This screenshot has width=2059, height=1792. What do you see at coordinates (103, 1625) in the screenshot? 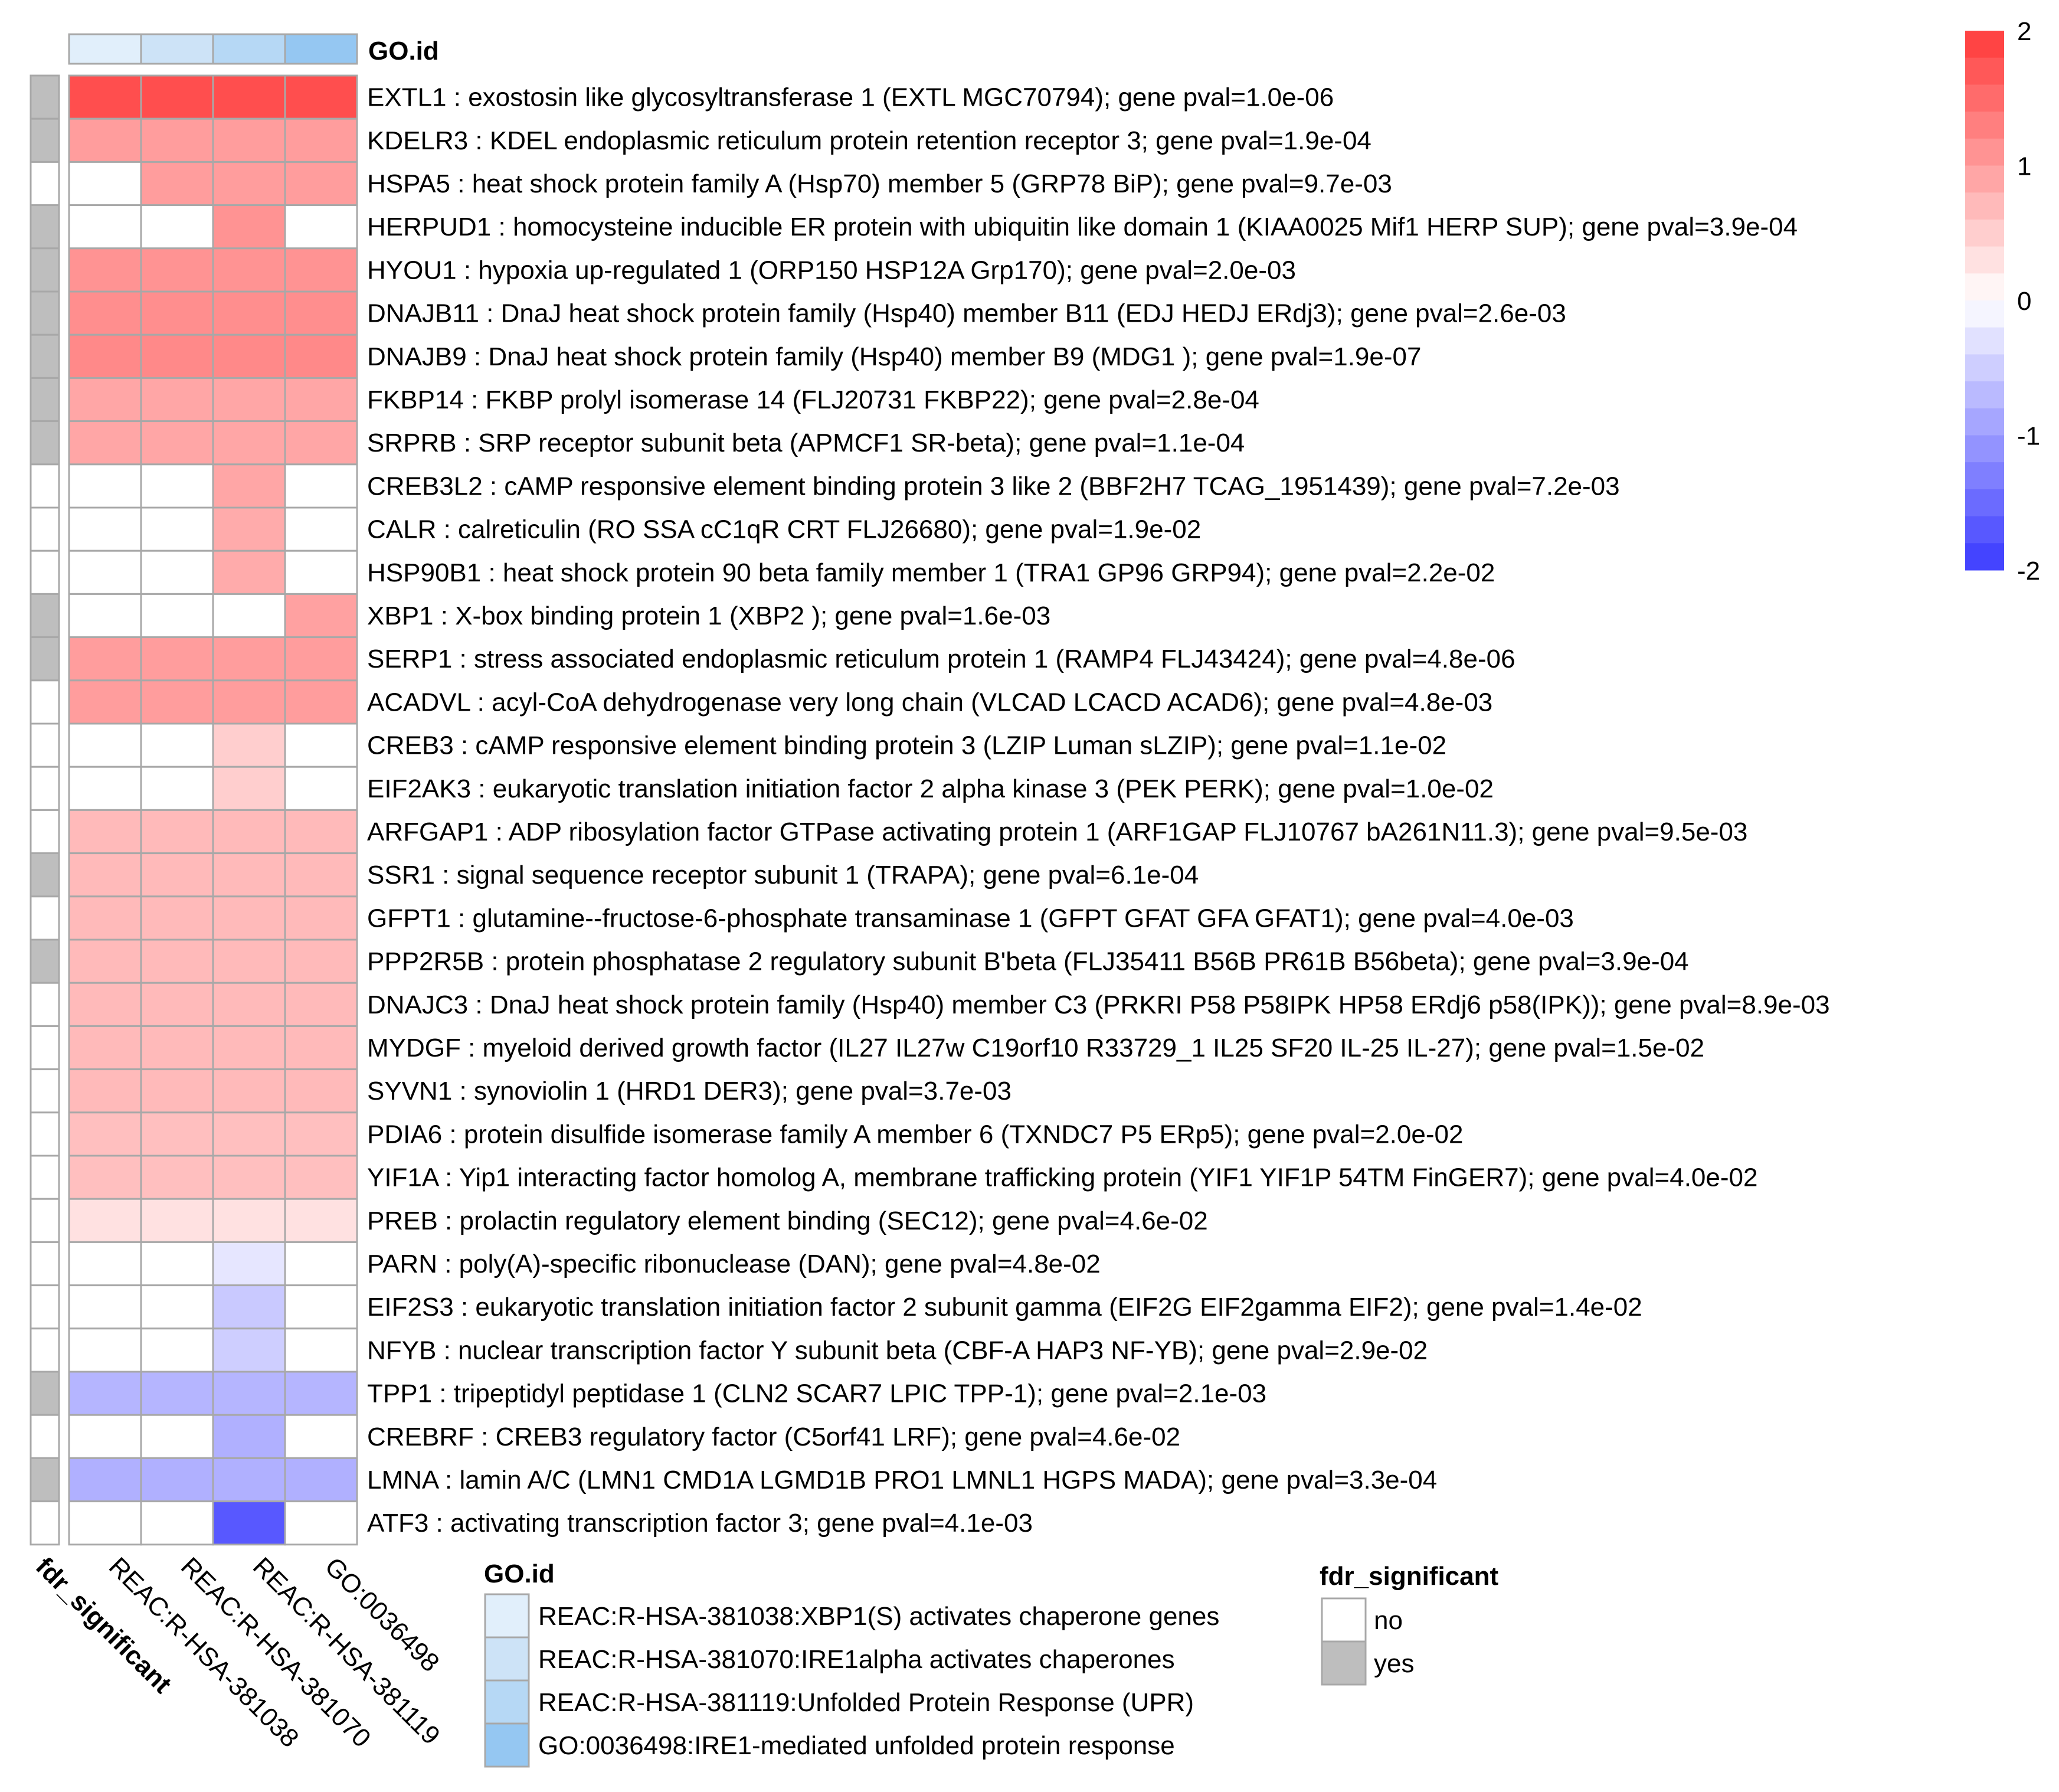
I see `column-label-fdr: fdr_significant` at bounding box center [103, 1625].